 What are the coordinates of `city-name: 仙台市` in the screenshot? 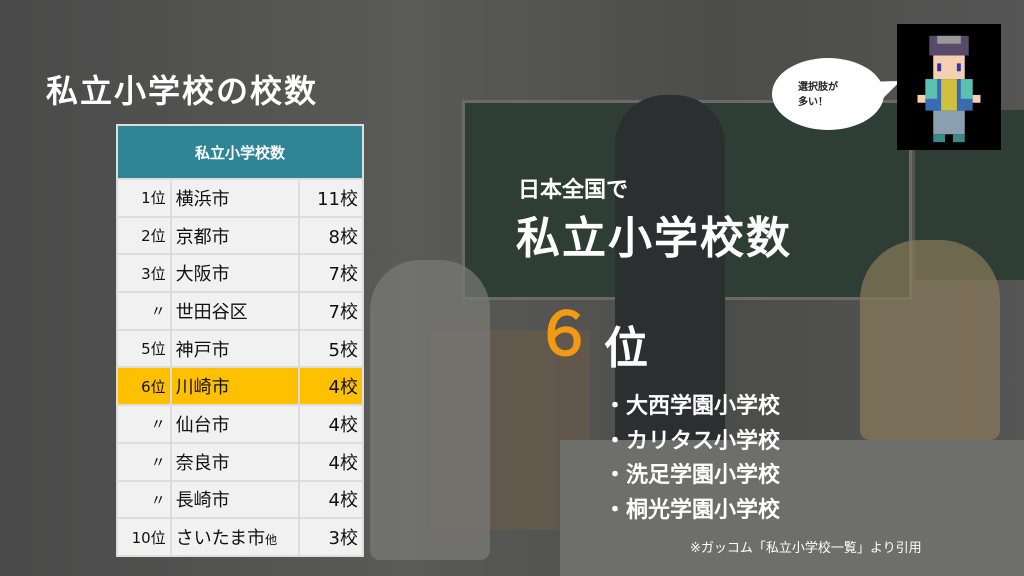 It's located at (202, 425).